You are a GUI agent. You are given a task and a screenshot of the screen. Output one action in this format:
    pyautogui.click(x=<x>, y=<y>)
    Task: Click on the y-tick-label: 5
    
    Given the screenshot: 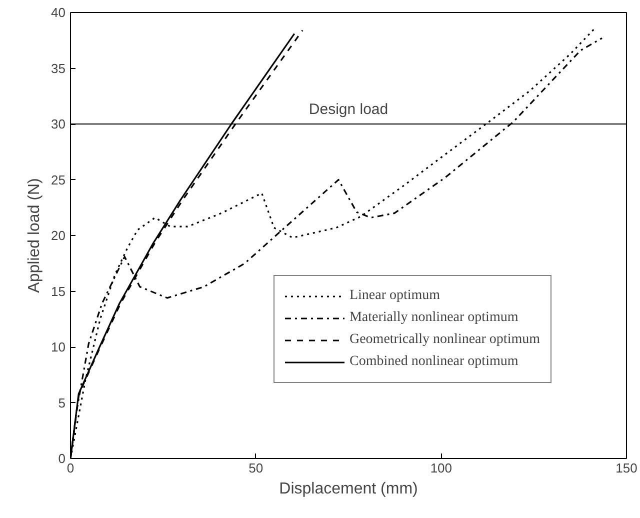 What is the action you would take?
    pyautogui.click(x=62, y=402)
    